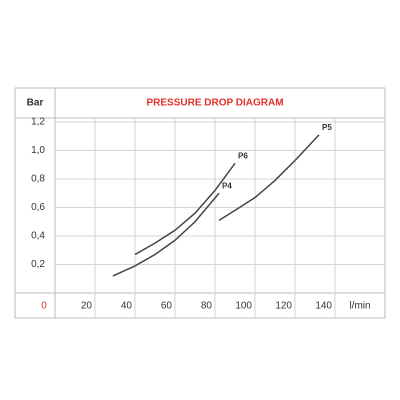 Image resolution: width=400 pixels, height=400 pixels. Describe the element at coordinates (359, 306) in the screenshot. I see `x-axis-label: l/min` at that location.